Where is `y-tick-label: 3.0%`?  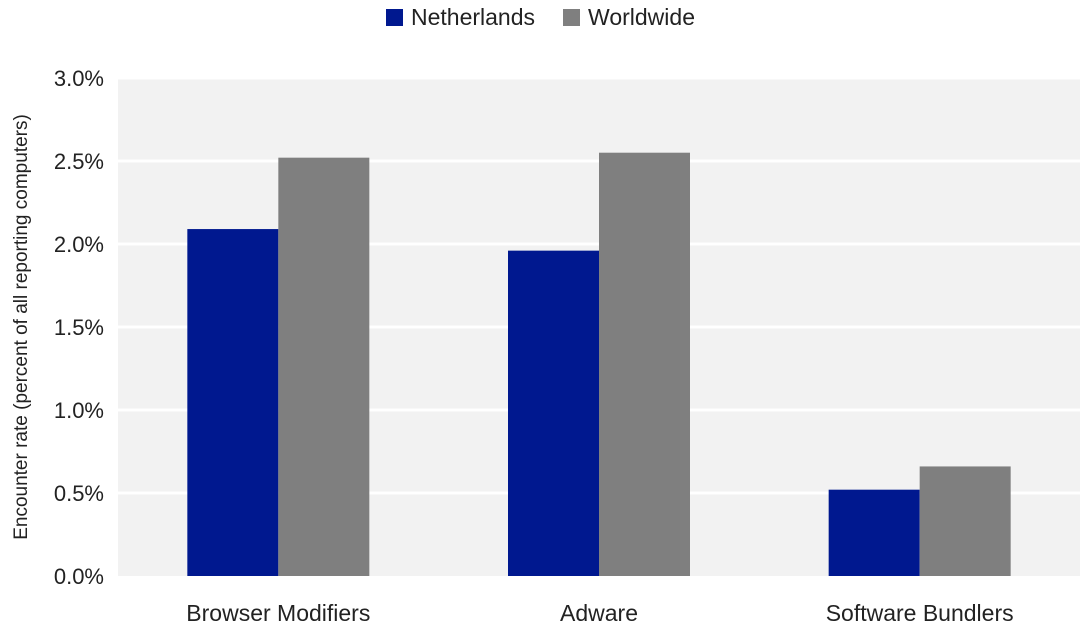 y-tick-label: 3.0% is located at coordinates (79, 78).